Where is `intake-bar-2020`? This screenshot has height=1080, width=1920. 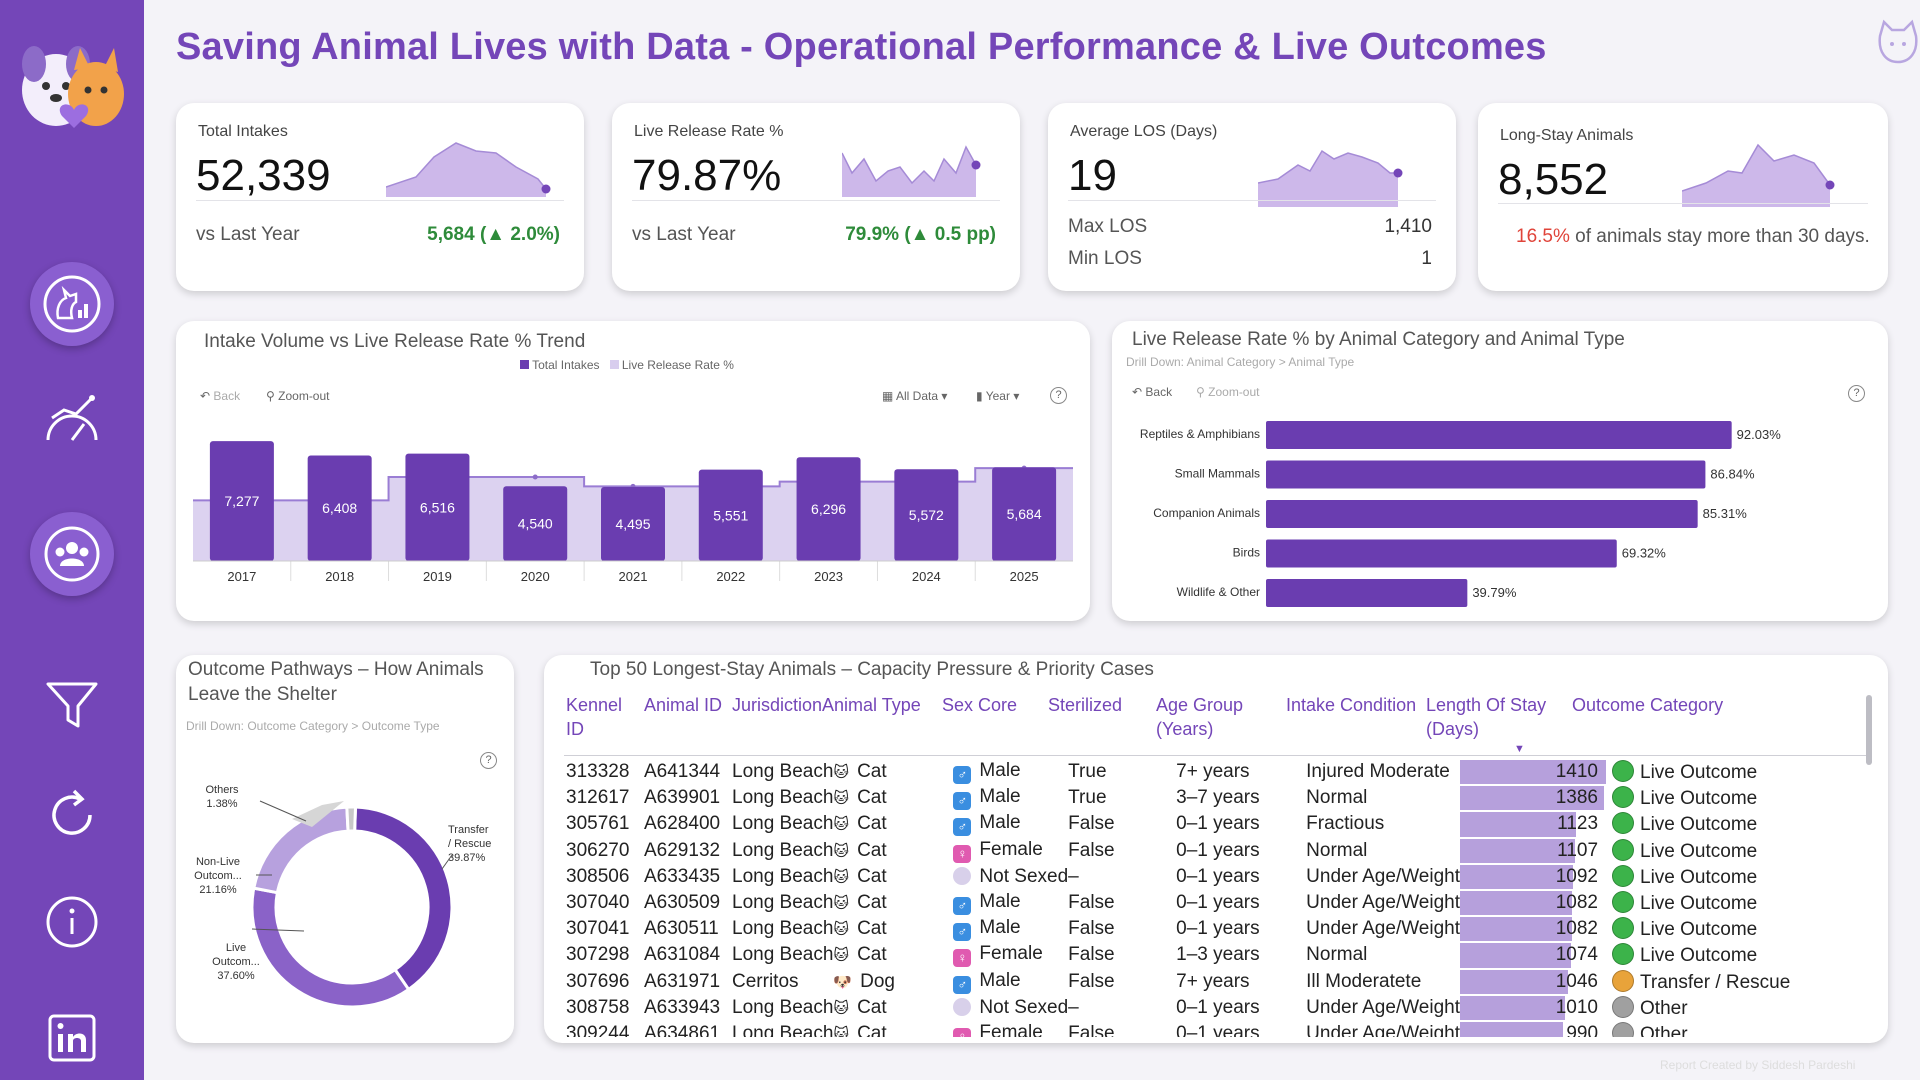 intake-bar-2020 is located at coordinates (535, 523).